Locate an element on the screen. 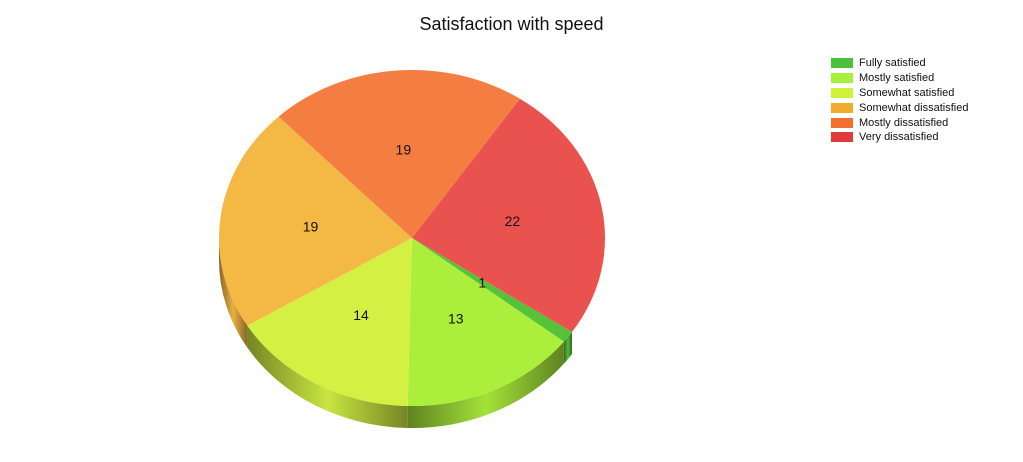  slice-somewhat-dissatisfied is located at coordinates (315, 221).